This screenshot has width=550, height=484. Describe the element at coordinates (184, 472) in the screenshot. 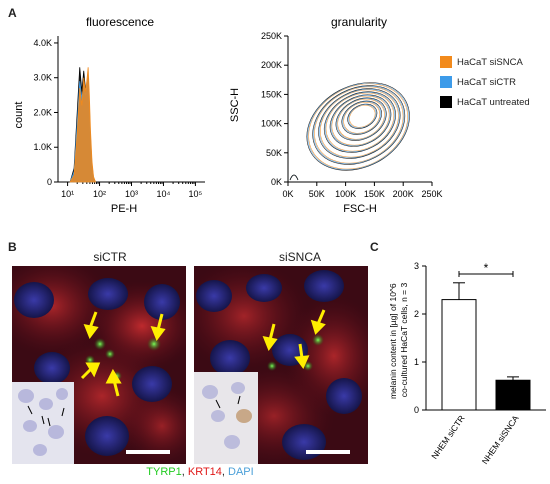

I see `stain-sep-1: ,` at that location.